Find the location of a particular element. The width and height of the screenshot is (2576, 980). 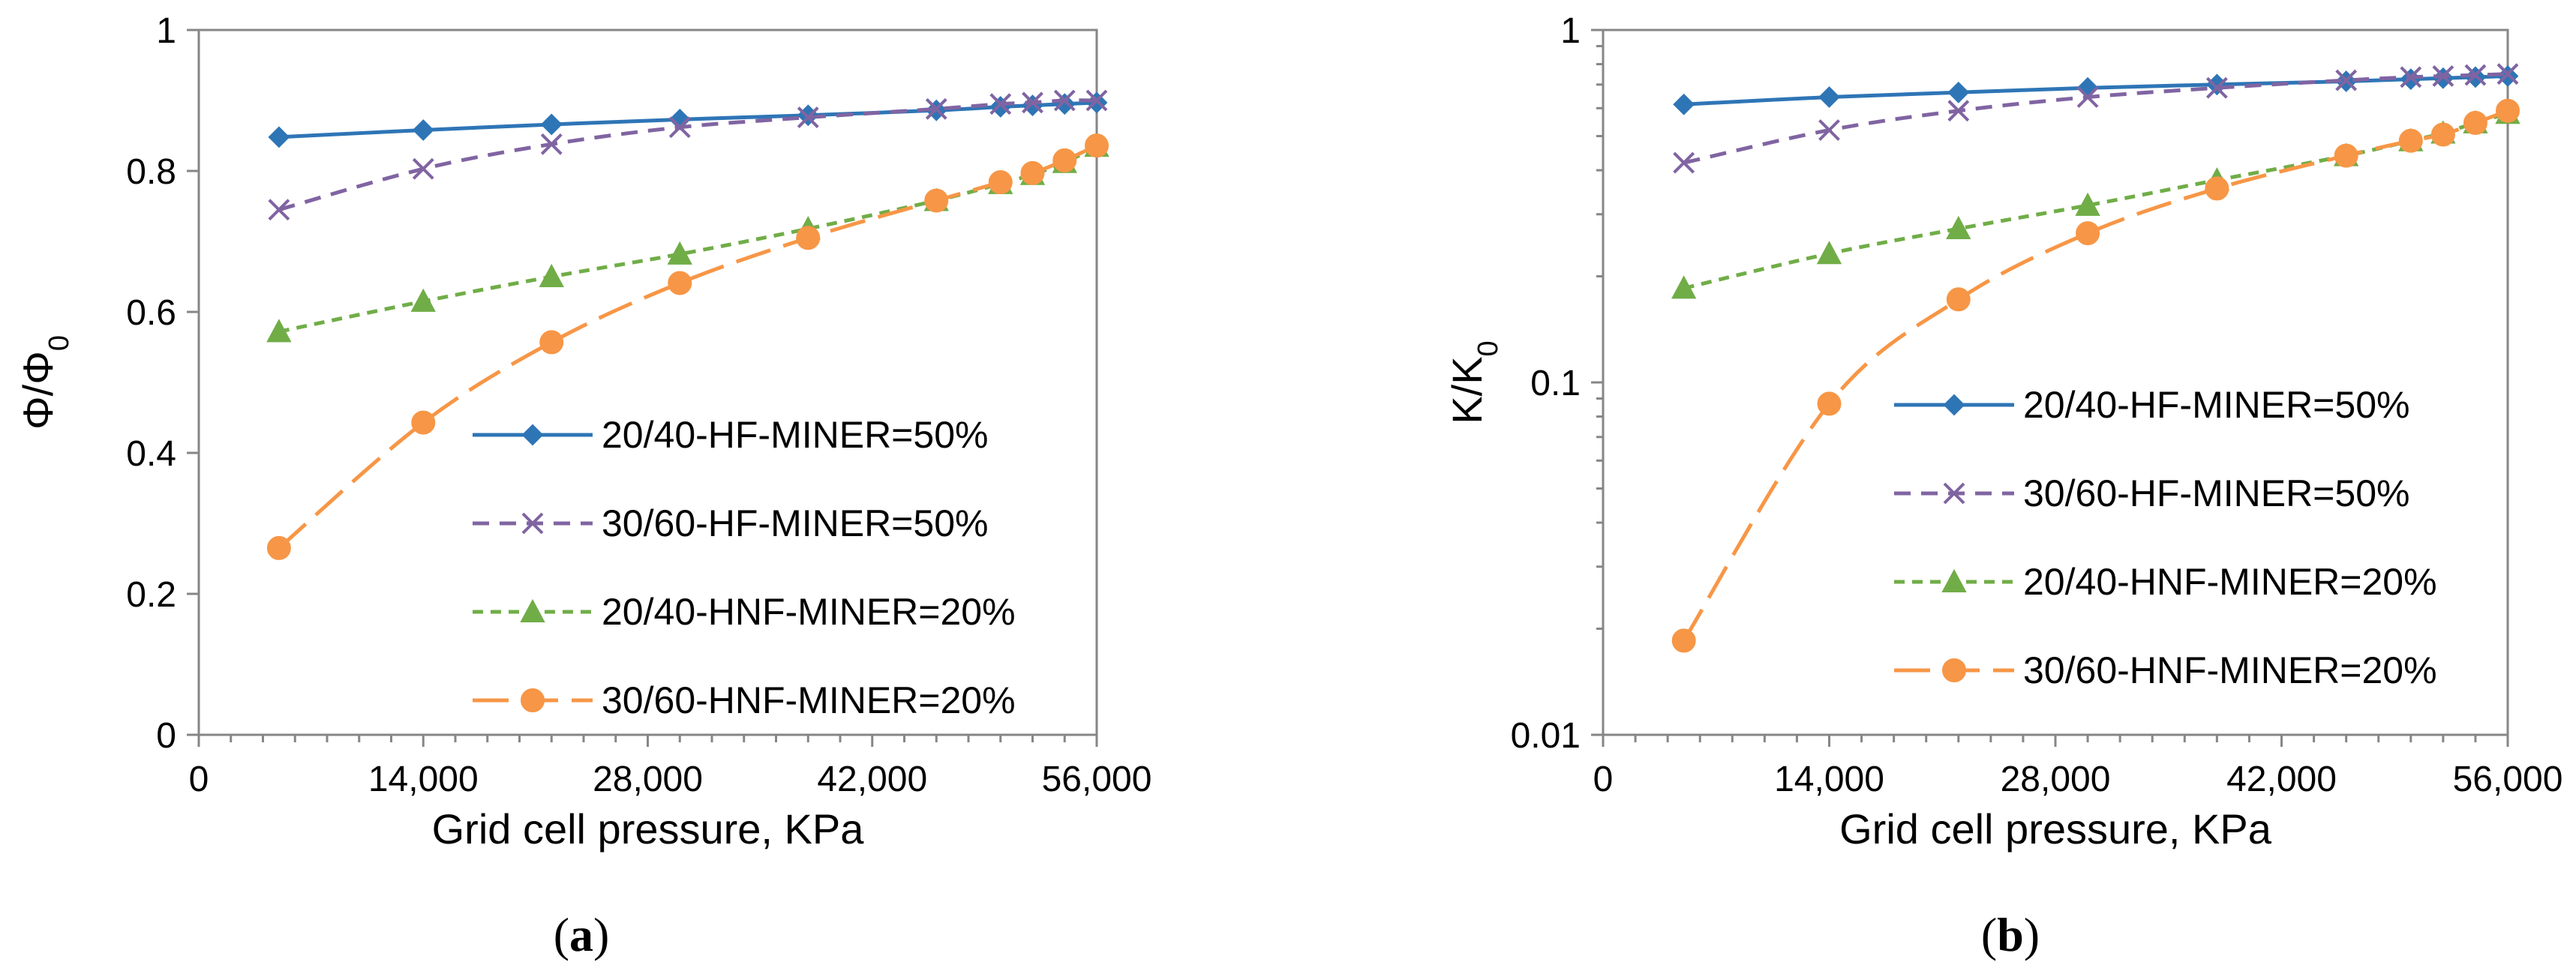

x-tick-label: 56,000 is located at coordinates (2508, 779).